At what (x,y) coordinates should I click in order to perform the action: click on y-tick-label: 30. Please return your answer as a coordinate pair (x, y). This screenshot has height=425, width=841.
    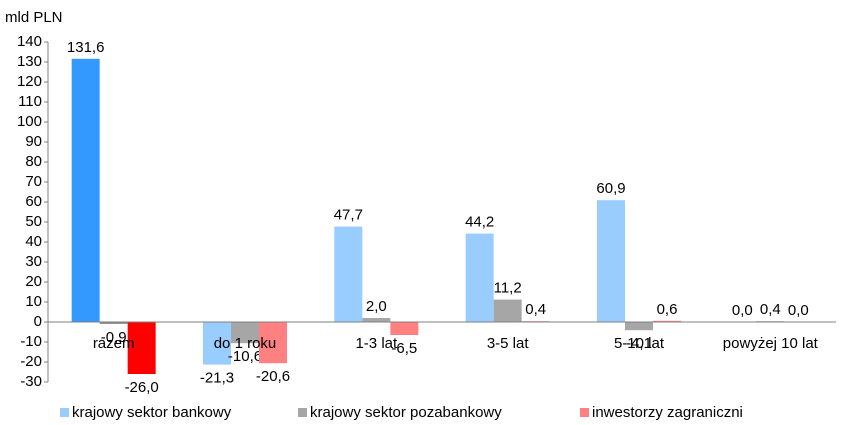
    Looking at the image, I should click on (33, 261).